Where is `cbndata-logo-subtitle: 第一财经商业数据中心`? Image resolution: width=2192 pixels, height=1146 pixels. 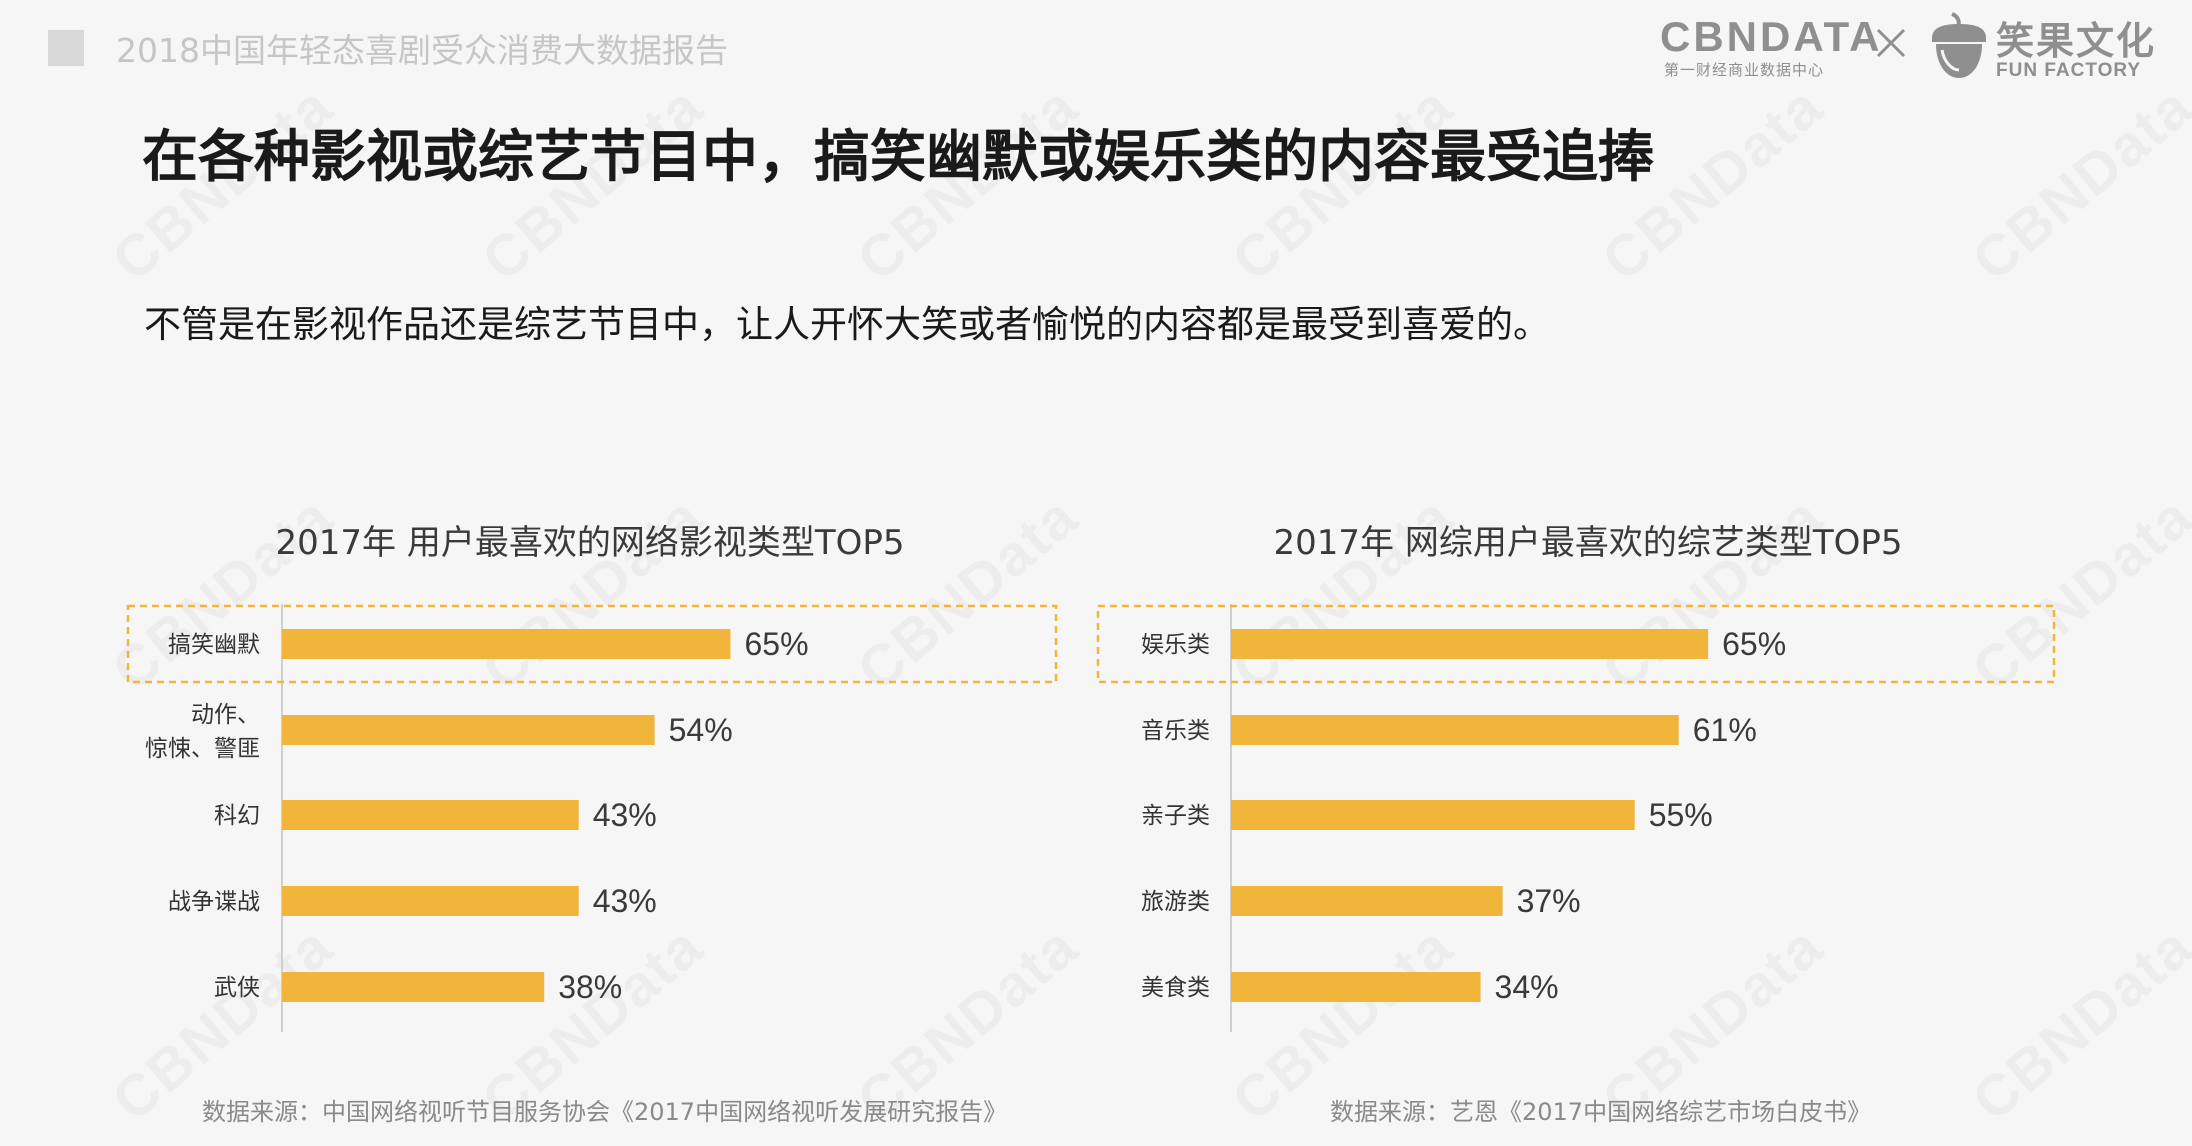
cbndata-logo-subtitle: 第一财经商业数据中心 is located at coordinates (1744, 70).